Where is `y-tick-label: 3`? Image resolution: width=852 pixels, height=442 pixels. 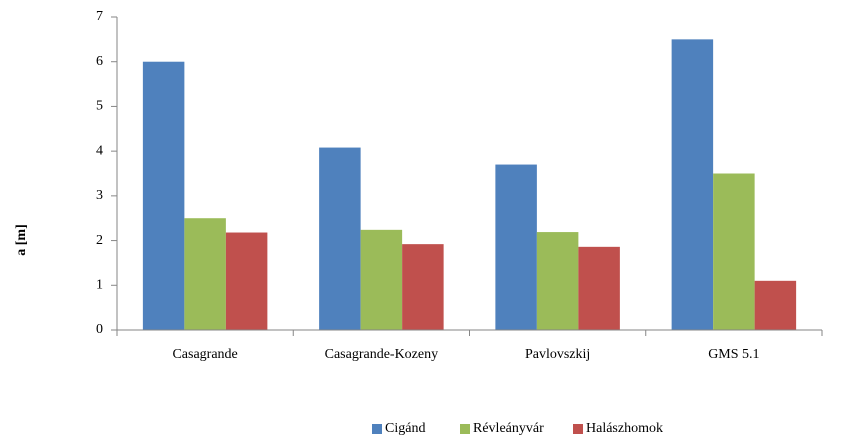 y-tick-label: 3 is located at coordinates (99, 195).